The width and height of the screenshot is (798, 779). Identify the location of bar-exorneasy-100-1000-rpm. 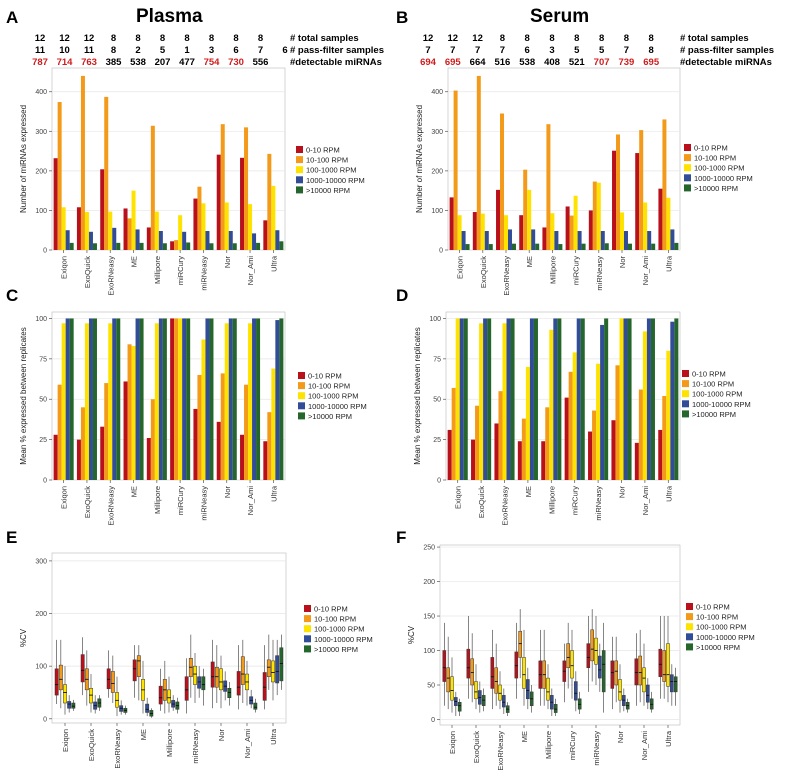
(506, 232).